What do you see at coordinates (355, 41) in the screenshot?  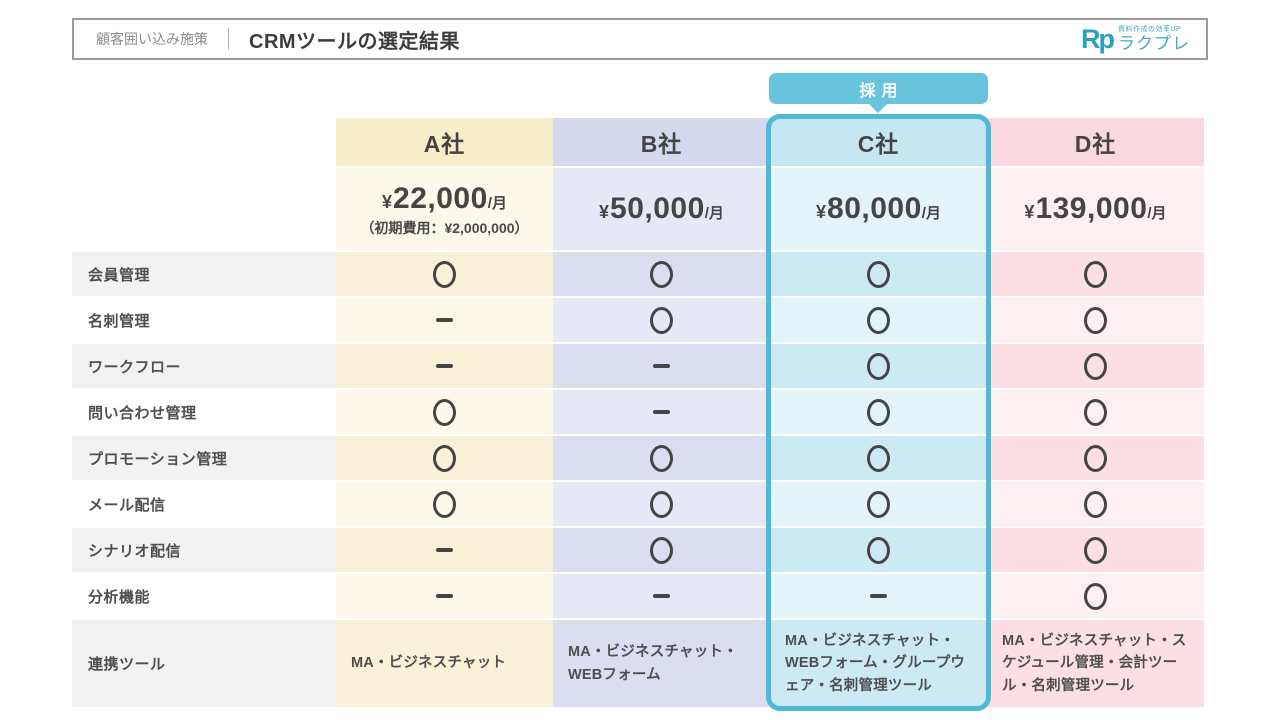 I see `page-title: CRMツールの選定結果` at bounding box center [355, 41].